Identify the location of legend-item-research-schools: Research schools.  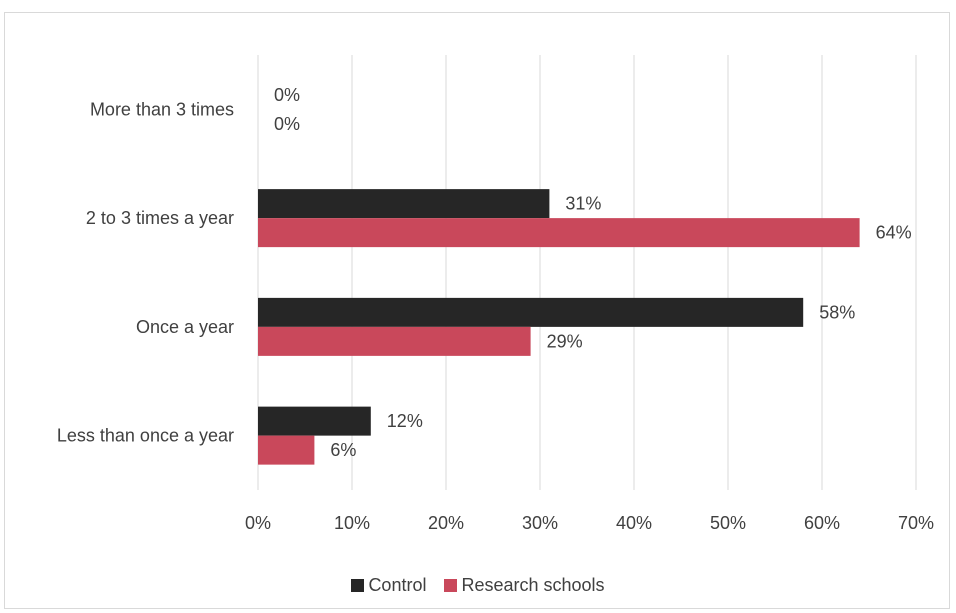
(524, 585).